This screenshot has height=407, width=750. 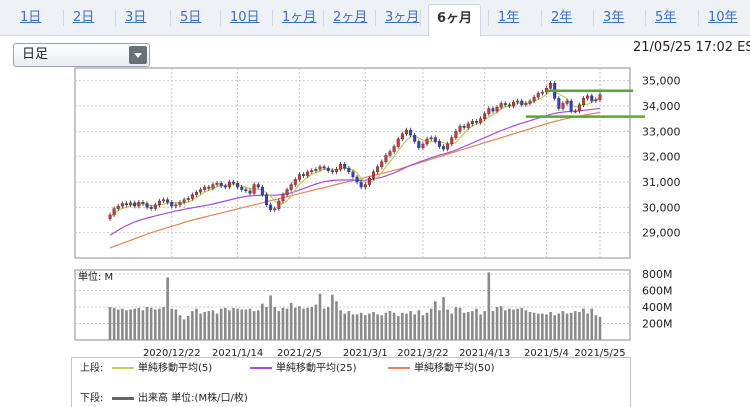 I want to click on tab-13: 5年, so click(x=666, y=17).